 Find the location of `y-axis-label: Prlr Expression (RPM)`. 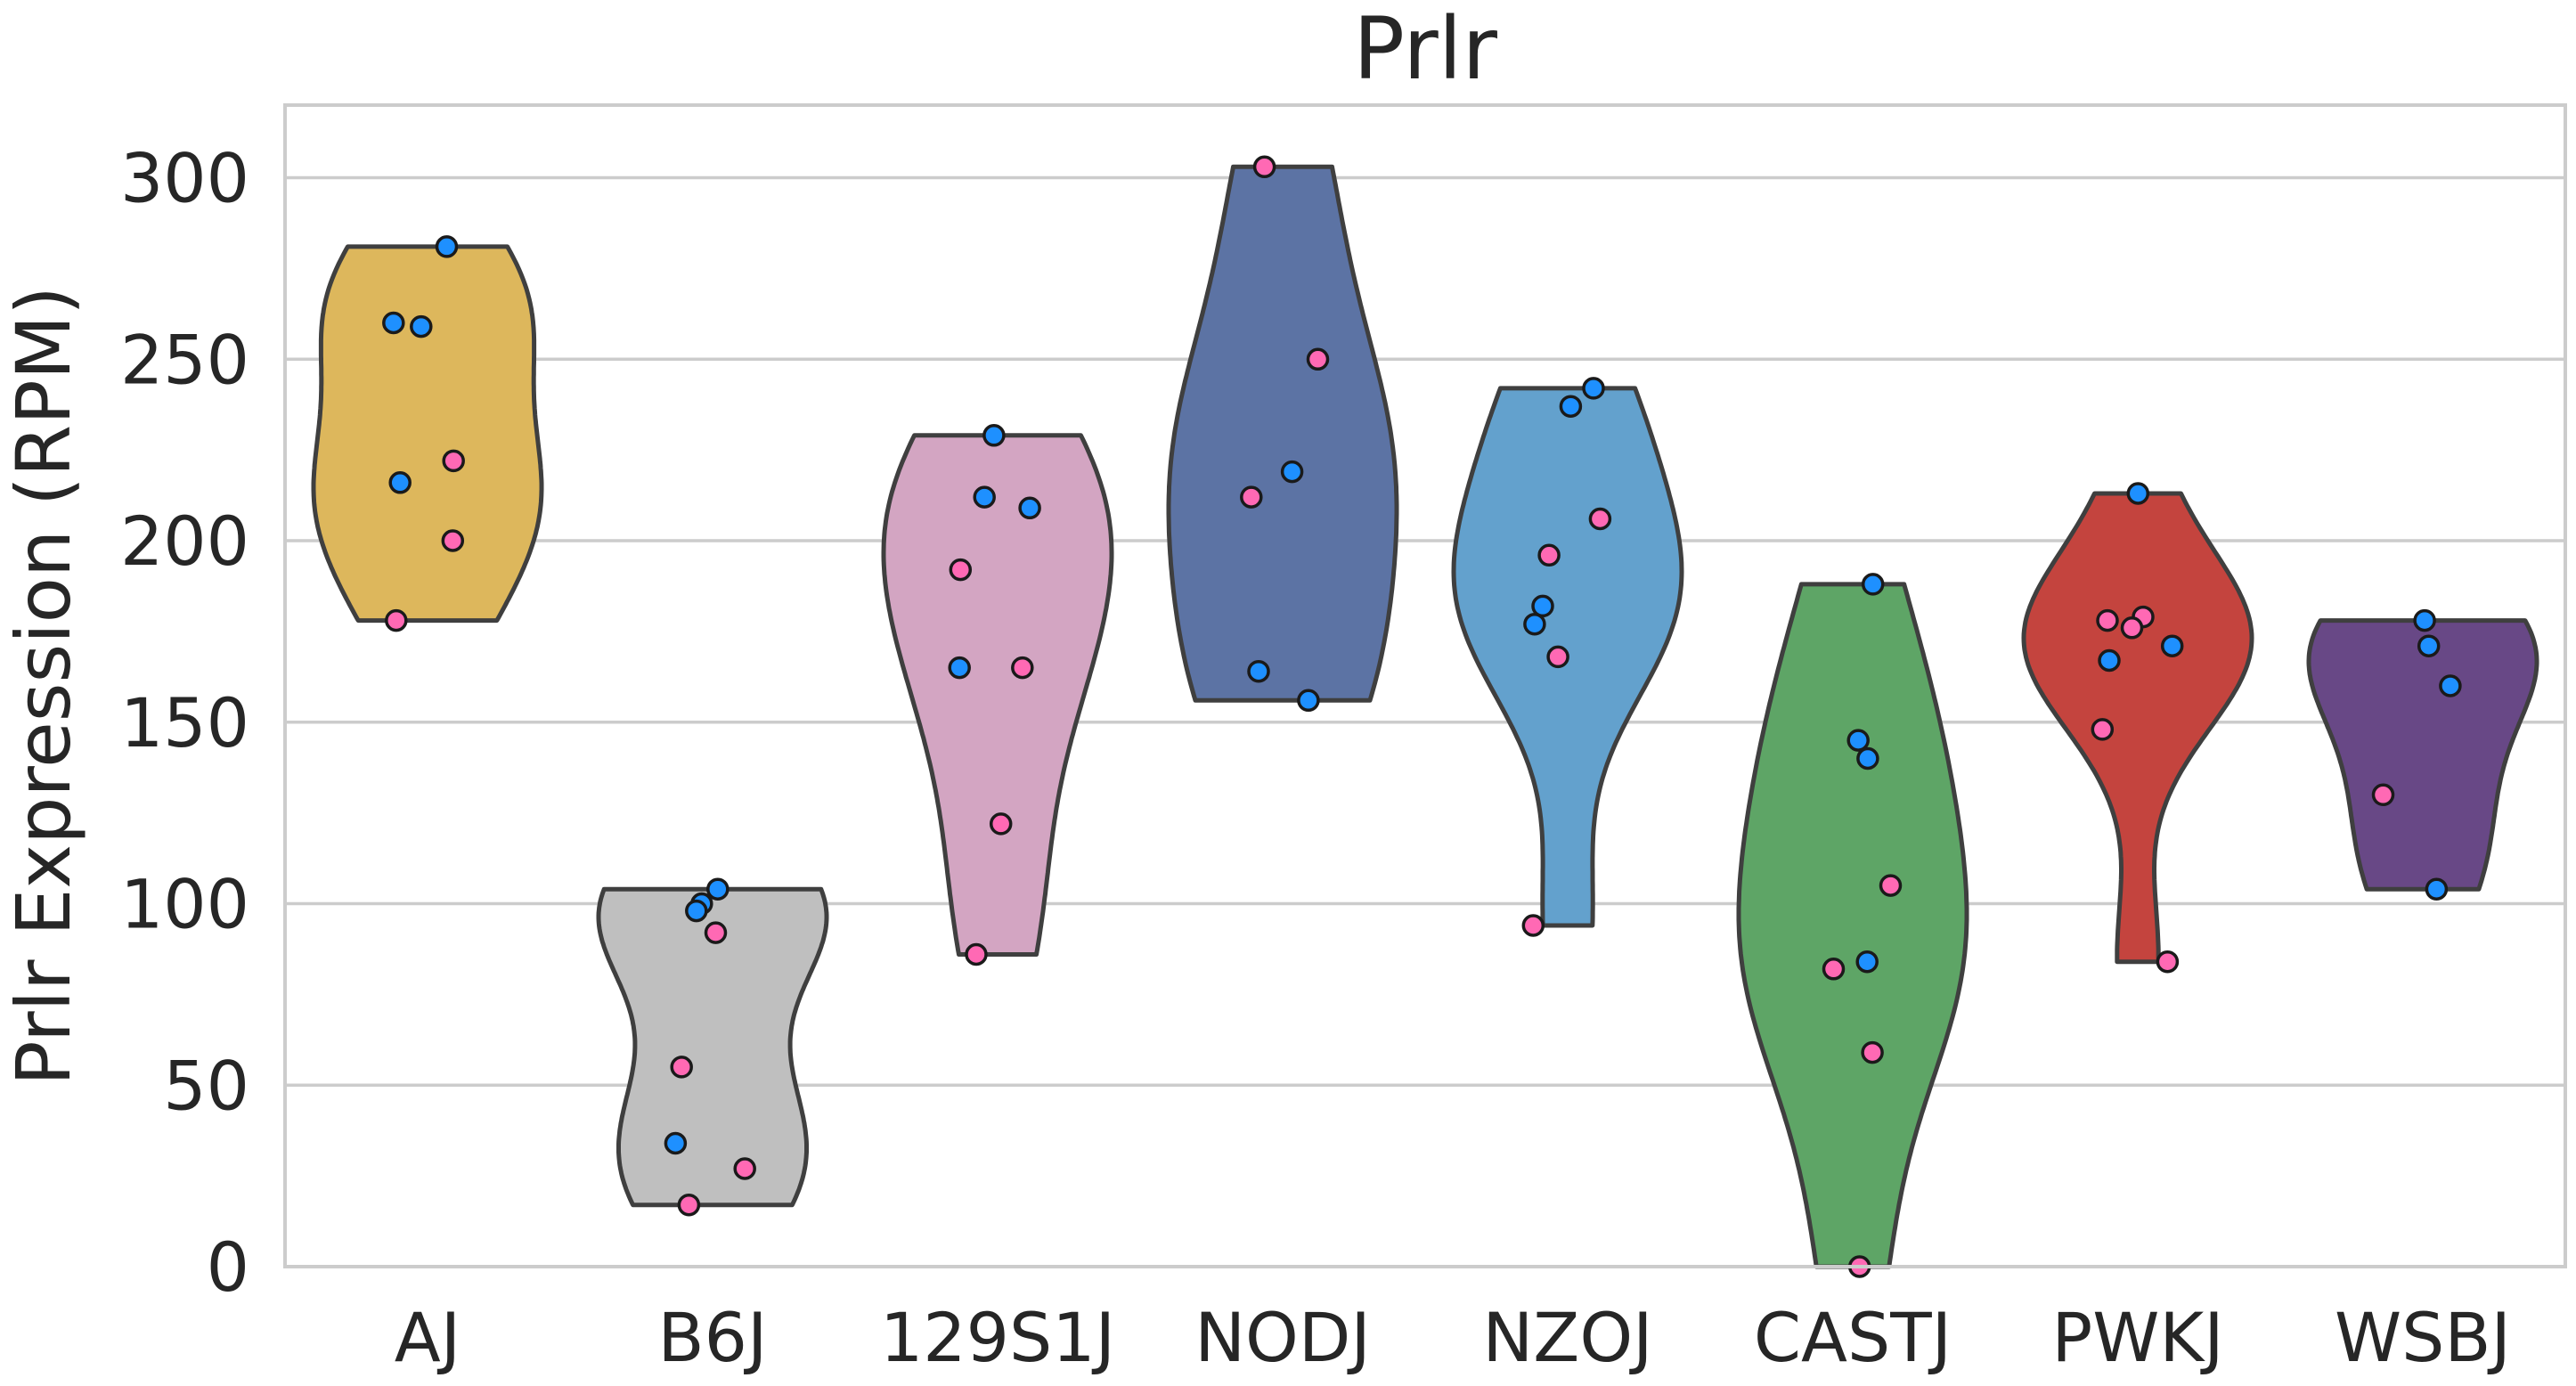

y-axis-label: Prlr Expression (RPM) is located at coordinates (43, 686).